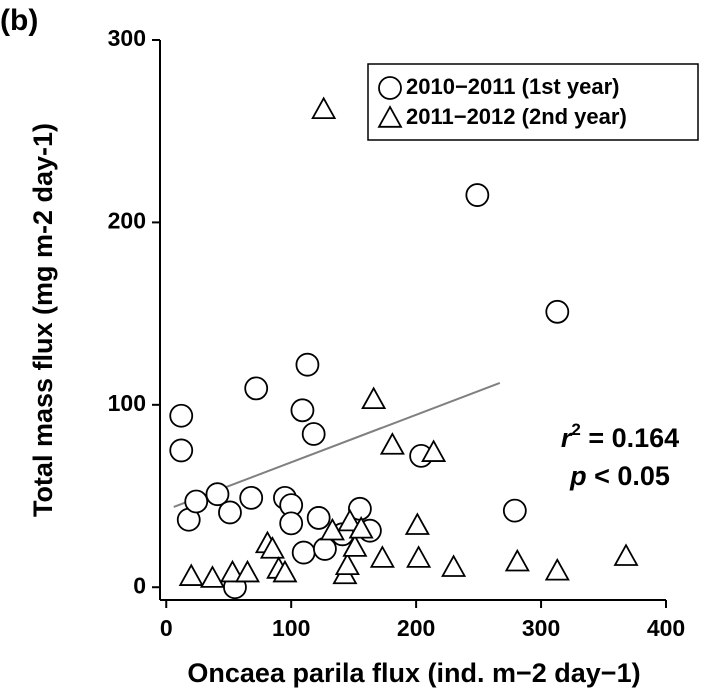  I want to click on x-tick-label: 100, so click(291, 628).